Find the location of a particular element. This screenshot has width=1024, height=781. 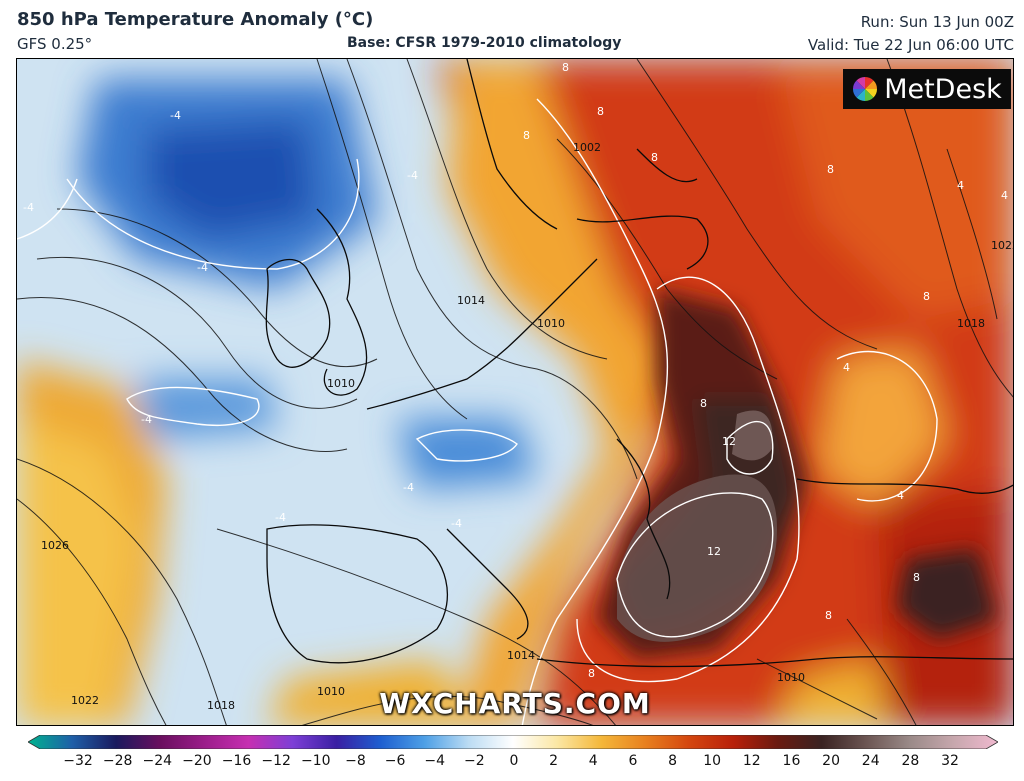

colorbar is located at coordinates (513, 742).